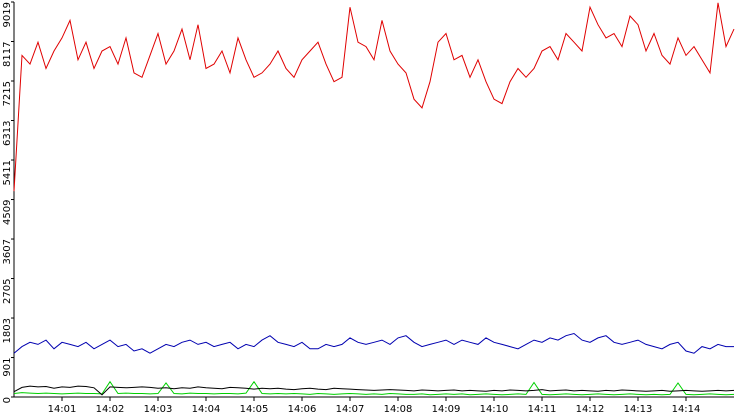 Image resolution: width=735 pixels, height=415 pixels. Describe the element at coordinates (350, 409) in the screenshot. I see `x-tick-label: 14:07` at that location.